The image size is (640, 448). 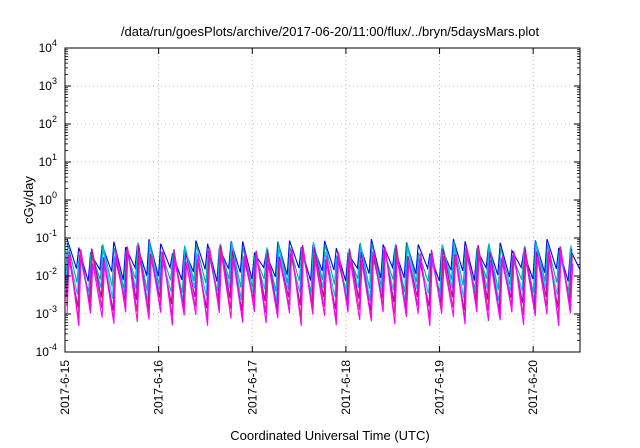 What do you see at coordinates (65, 387) in the screenshot?
I see `x-tick-label: 2017-6-15` at bounding box center [65, 387].